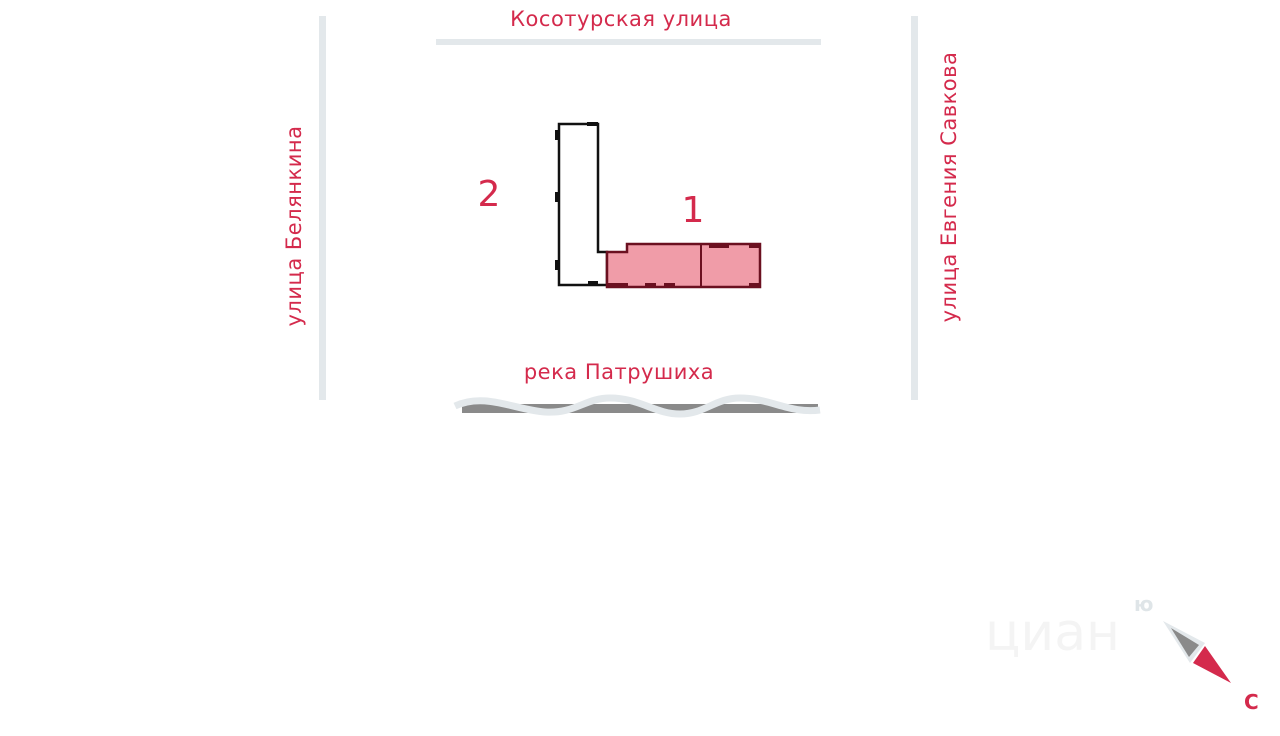 This screenshot has height=736, width=1280. I want to click on road-top, so click(628, 42).